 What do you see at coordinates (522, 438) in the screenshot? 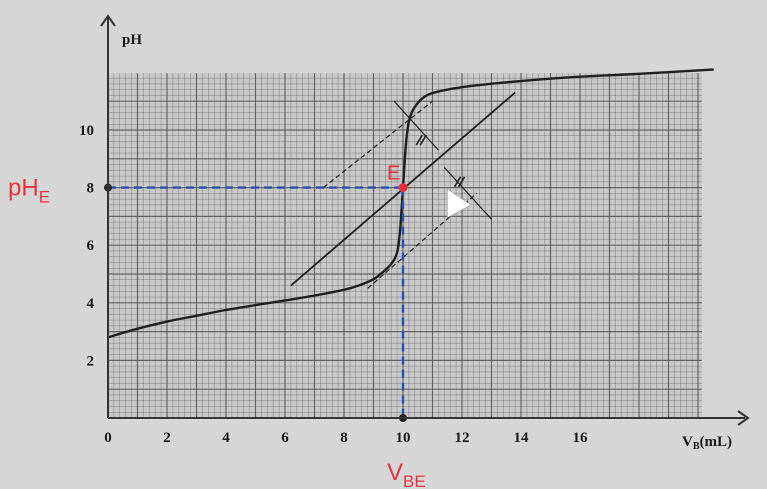
I see `x-tick-label: 14` at bounding box center [522, 438].